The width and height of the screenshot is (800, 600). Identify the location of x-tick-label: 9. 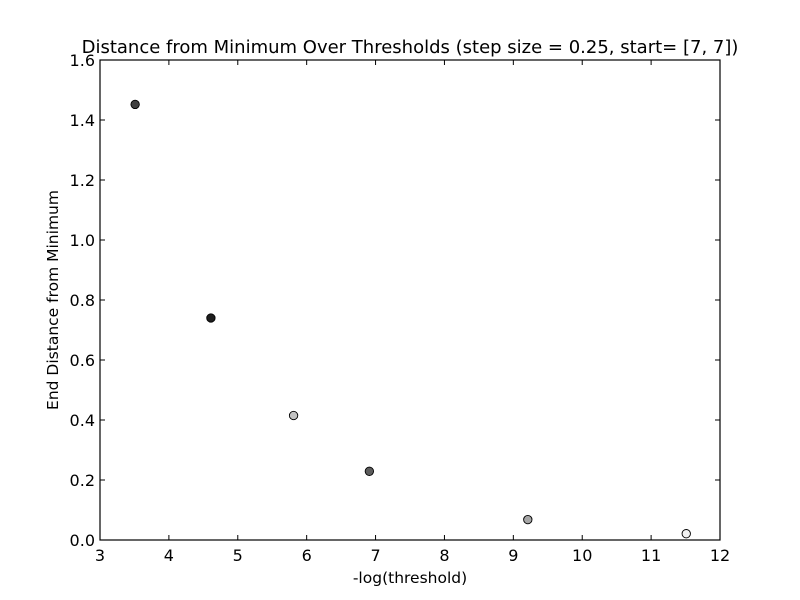
(513, 555).